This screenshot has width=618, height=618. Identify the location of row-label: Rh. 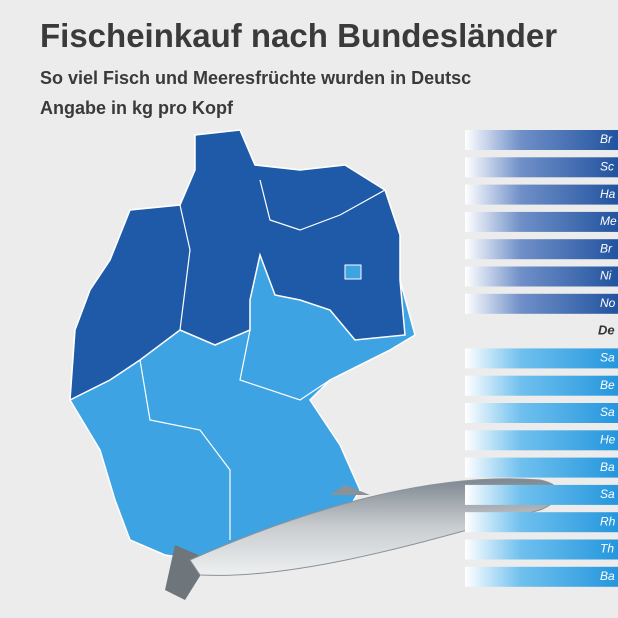
(608, 521).